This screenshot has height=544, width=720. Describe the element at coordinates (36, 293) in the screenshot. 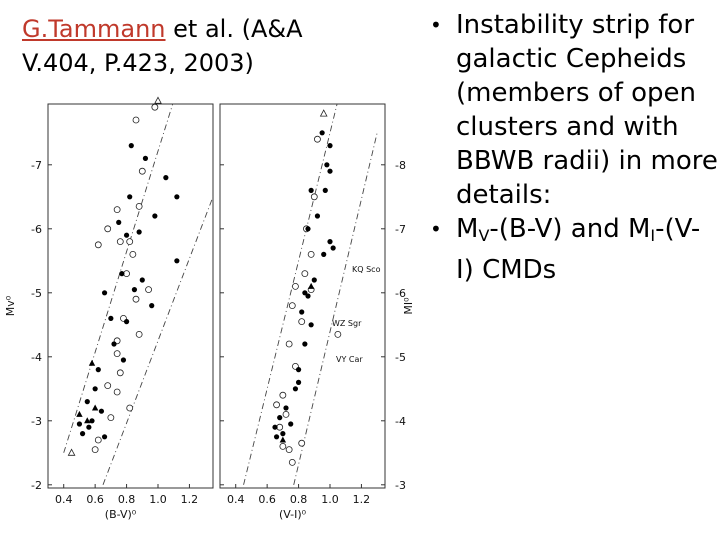

I see `y-tick-label-bv: -5` at that location.